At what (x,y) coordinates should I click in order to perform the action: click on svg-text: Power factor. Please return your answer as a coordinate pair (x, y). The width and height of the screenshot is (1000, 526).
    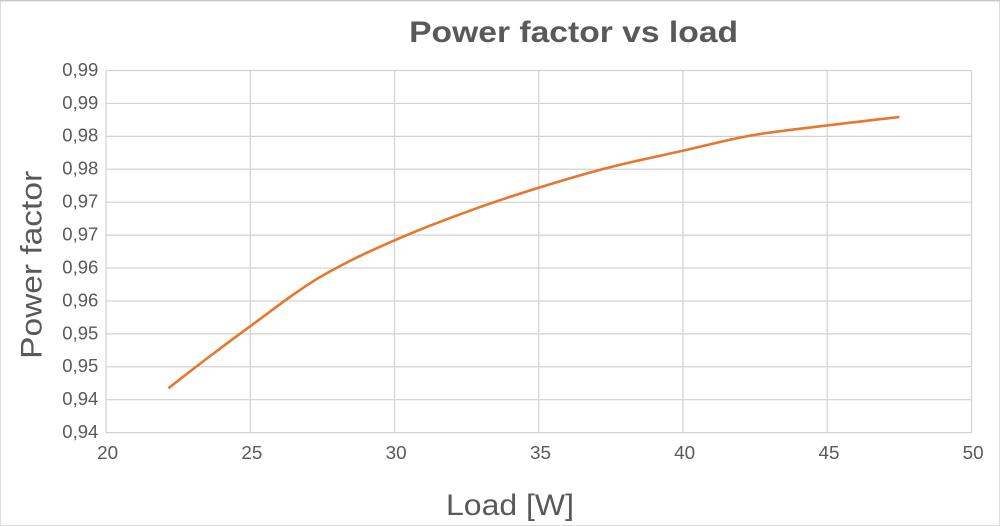
    Looking at the image, I should click on (32, 265).